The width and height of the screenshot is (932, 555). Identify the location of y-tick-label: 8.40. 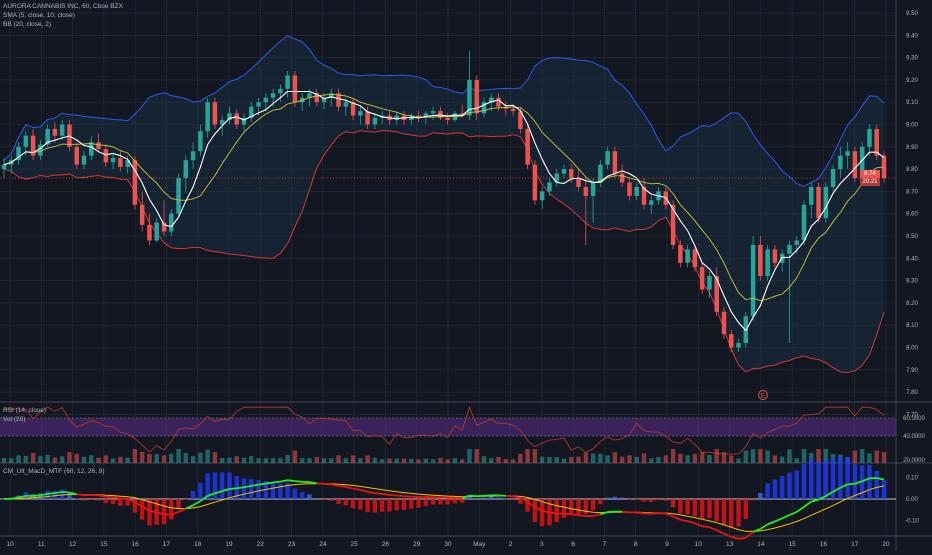
(912, 259).